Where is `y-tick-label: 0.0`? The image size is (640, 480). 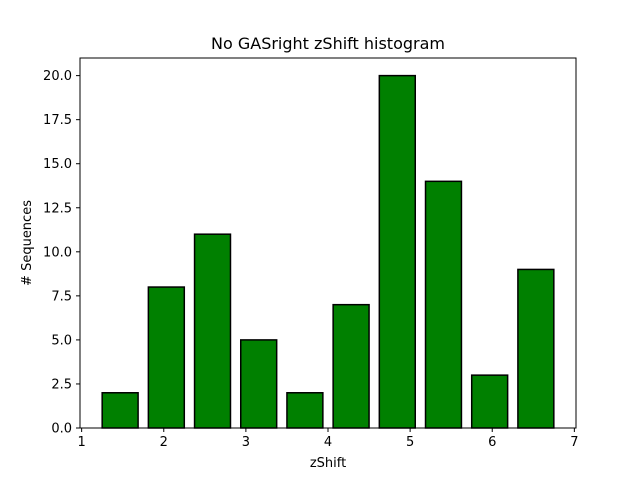
y-tick-label: 0.0 is located at coordinates (61, 429).